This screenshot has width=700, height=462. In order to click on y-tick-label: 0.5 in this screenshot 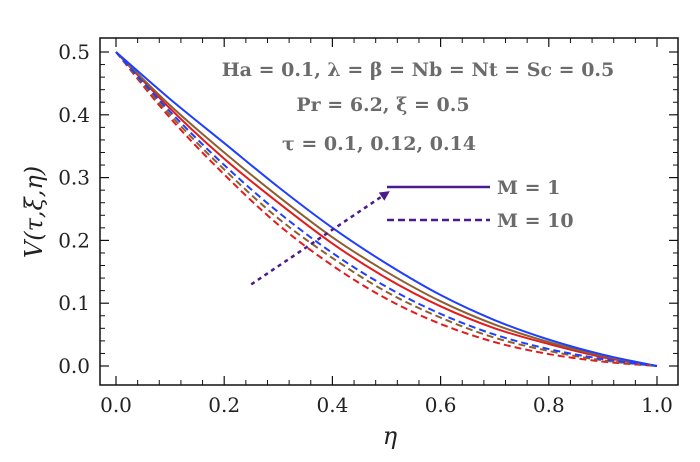, I will do `click(74, 52)`.